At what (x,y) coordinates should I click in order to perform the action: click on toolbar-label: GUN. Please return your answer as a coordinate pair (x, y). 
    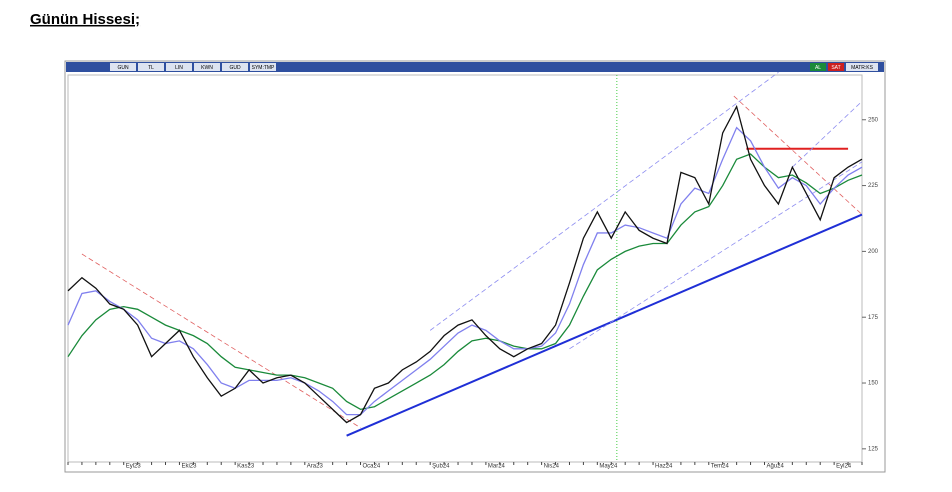
    Looking at the image, I should click on (123, 68).